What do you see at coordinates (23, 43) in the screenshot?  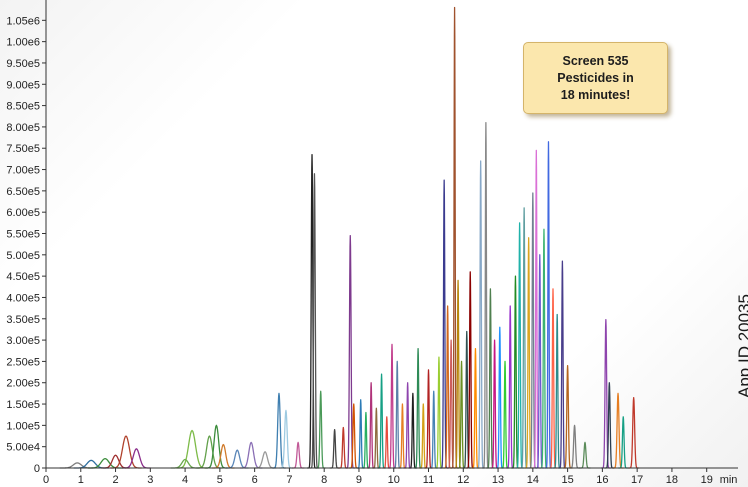 I see `y-tick-label-20: 1.00e6` at bounding box center [23, 43].